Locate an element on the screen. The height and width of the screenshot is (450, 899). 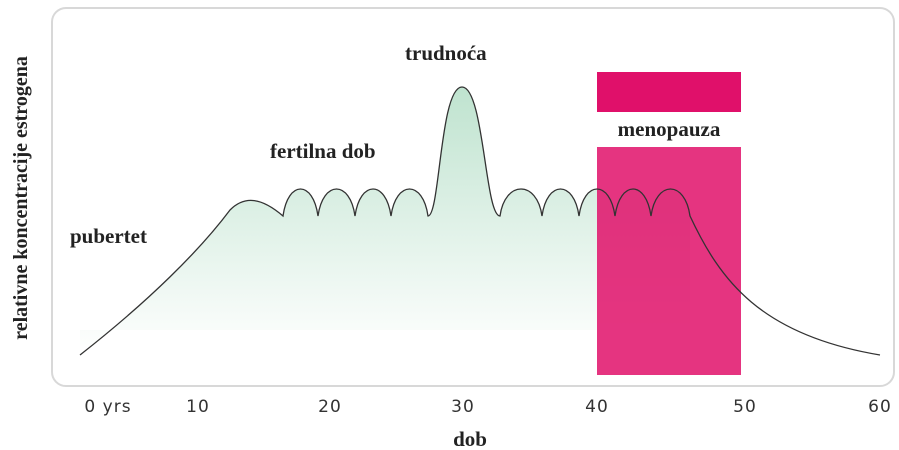
x-tick-label: 10 is located at coordinates (198, 407).